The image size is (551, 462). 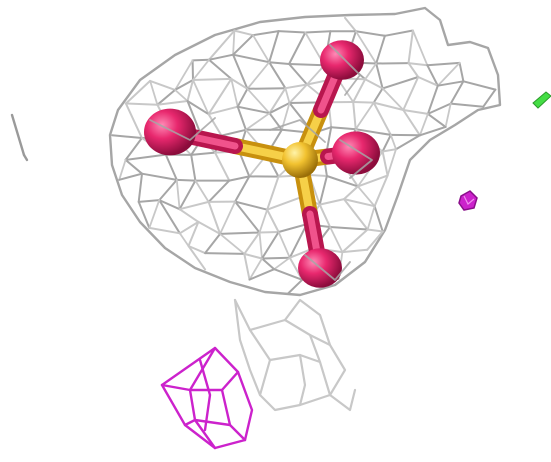 I want to click on negative-difference-blob-detail, so click(x=469, y=200).